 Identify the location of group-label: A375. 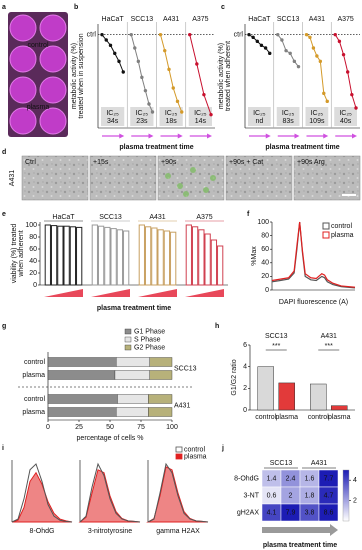
(200, 19).